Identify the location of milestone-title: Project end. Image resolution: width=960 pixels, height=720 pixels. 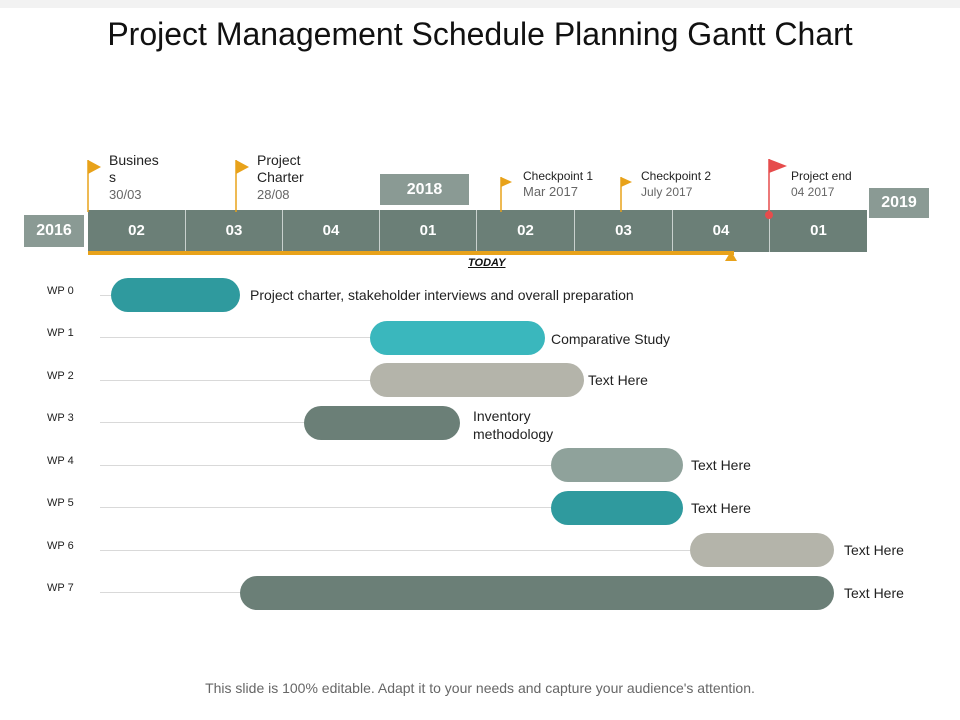
(821, 176).